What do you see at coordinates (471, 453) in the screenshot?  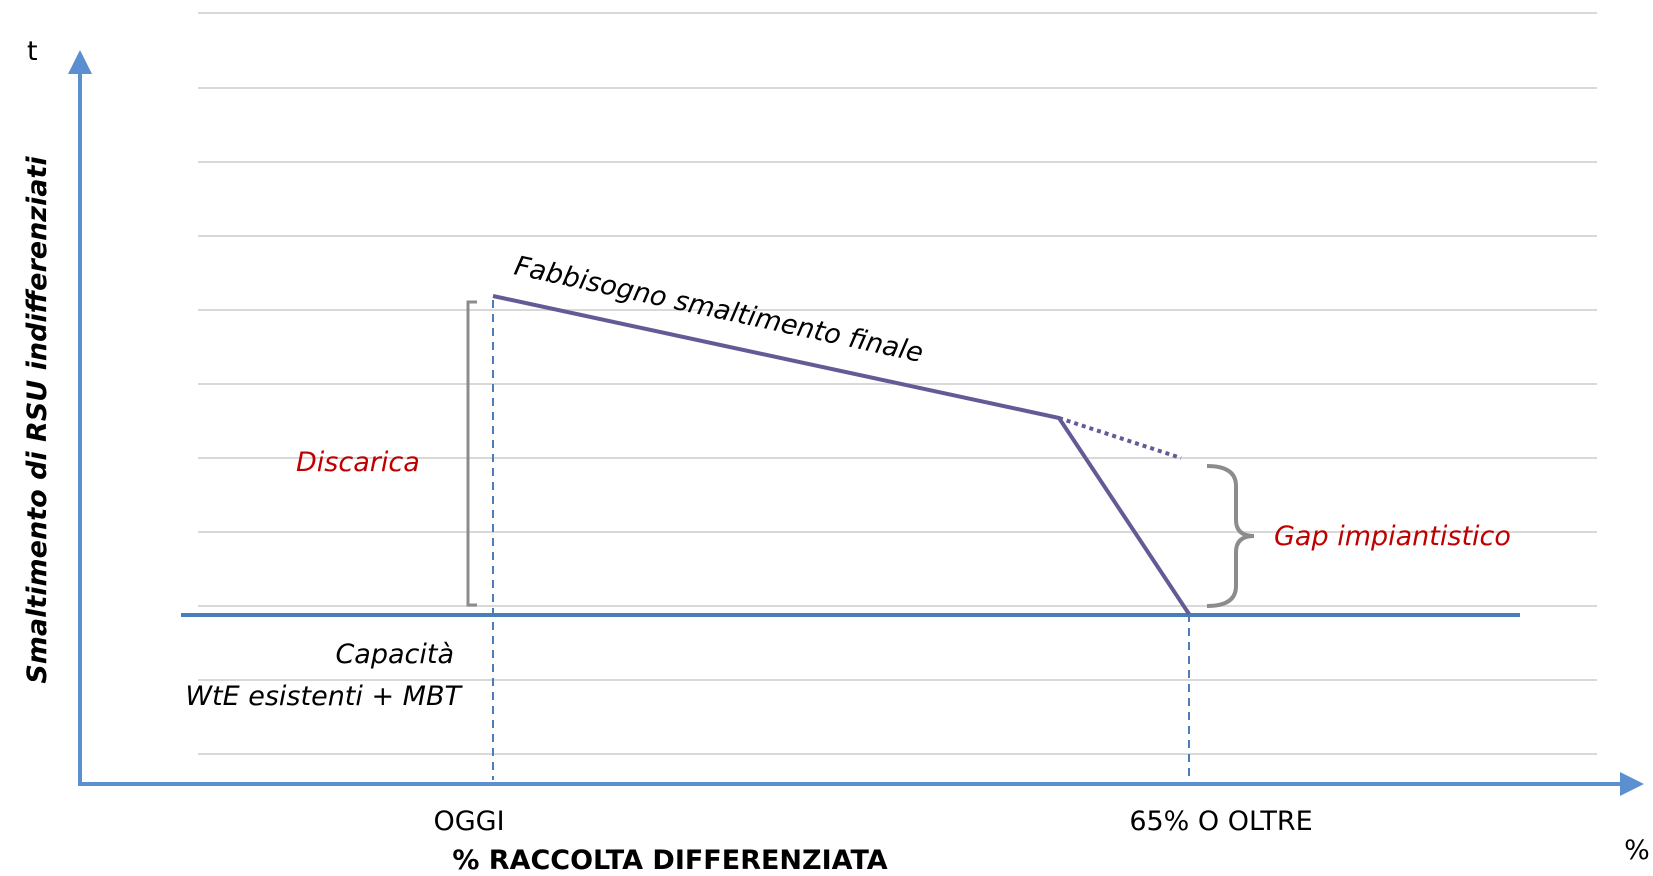 I see `landfill-bracket` at bounding box center [471, 453].